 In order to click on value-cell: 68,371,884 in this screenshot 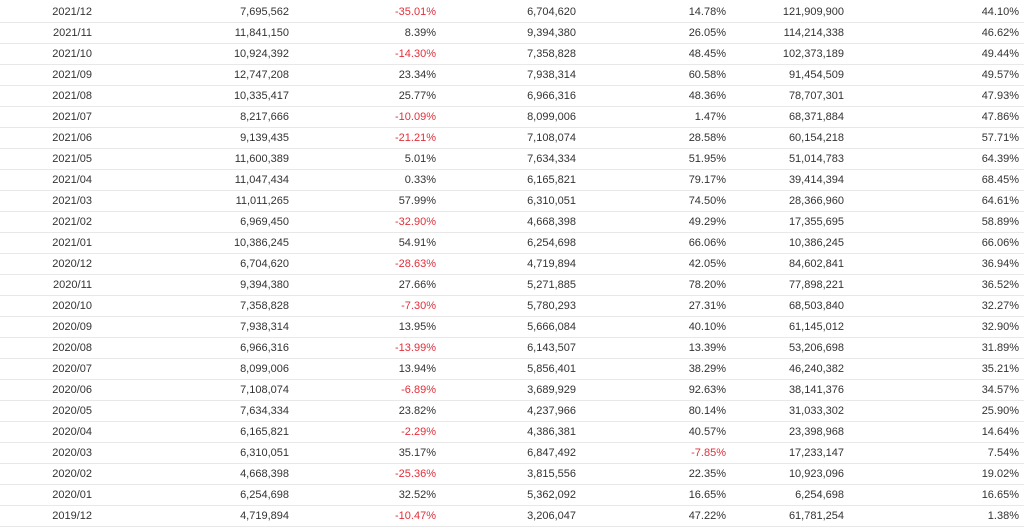, I will do `click(800, 117)`.